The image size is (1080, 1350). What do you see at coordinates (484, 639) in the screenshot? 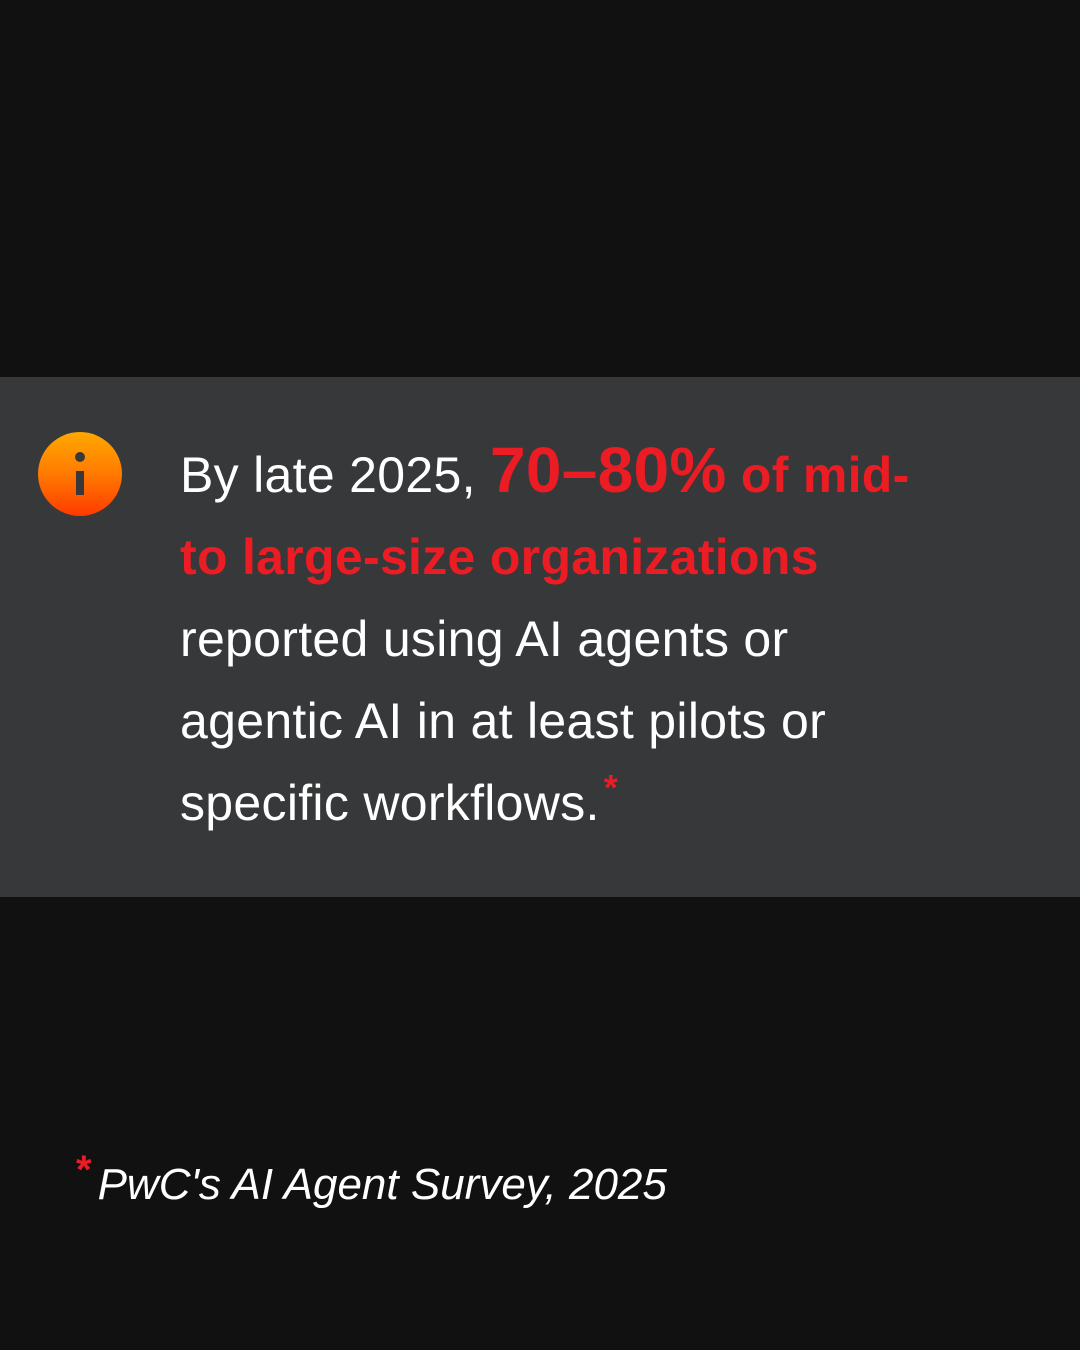
I see `statement-line-3: reported using AI agents or` at bounding box center [484, 639].